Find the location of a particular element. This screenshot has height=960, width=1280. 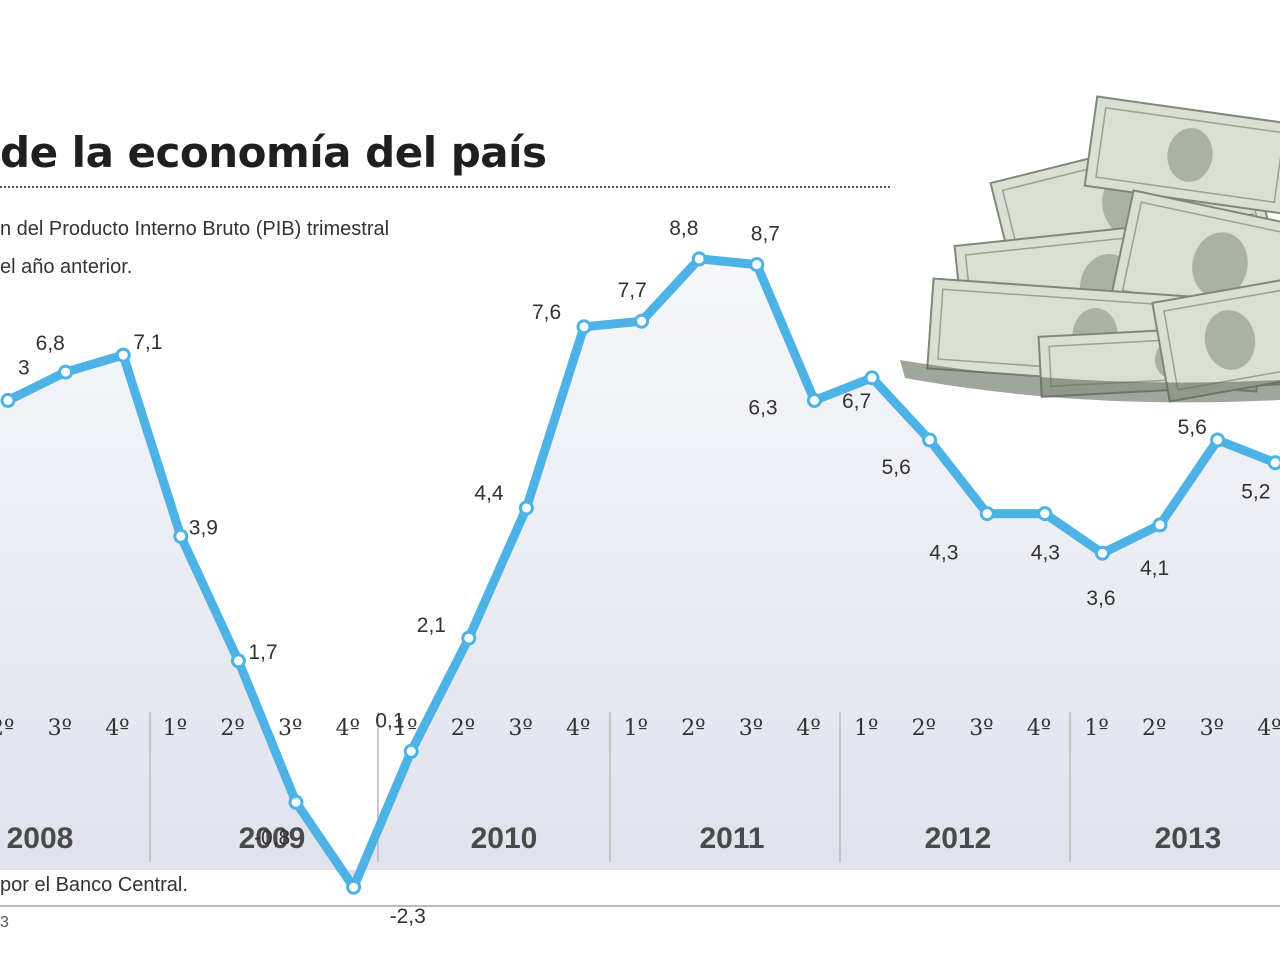

source-note: por el Banco Central. is located at coordinates (94, 885).